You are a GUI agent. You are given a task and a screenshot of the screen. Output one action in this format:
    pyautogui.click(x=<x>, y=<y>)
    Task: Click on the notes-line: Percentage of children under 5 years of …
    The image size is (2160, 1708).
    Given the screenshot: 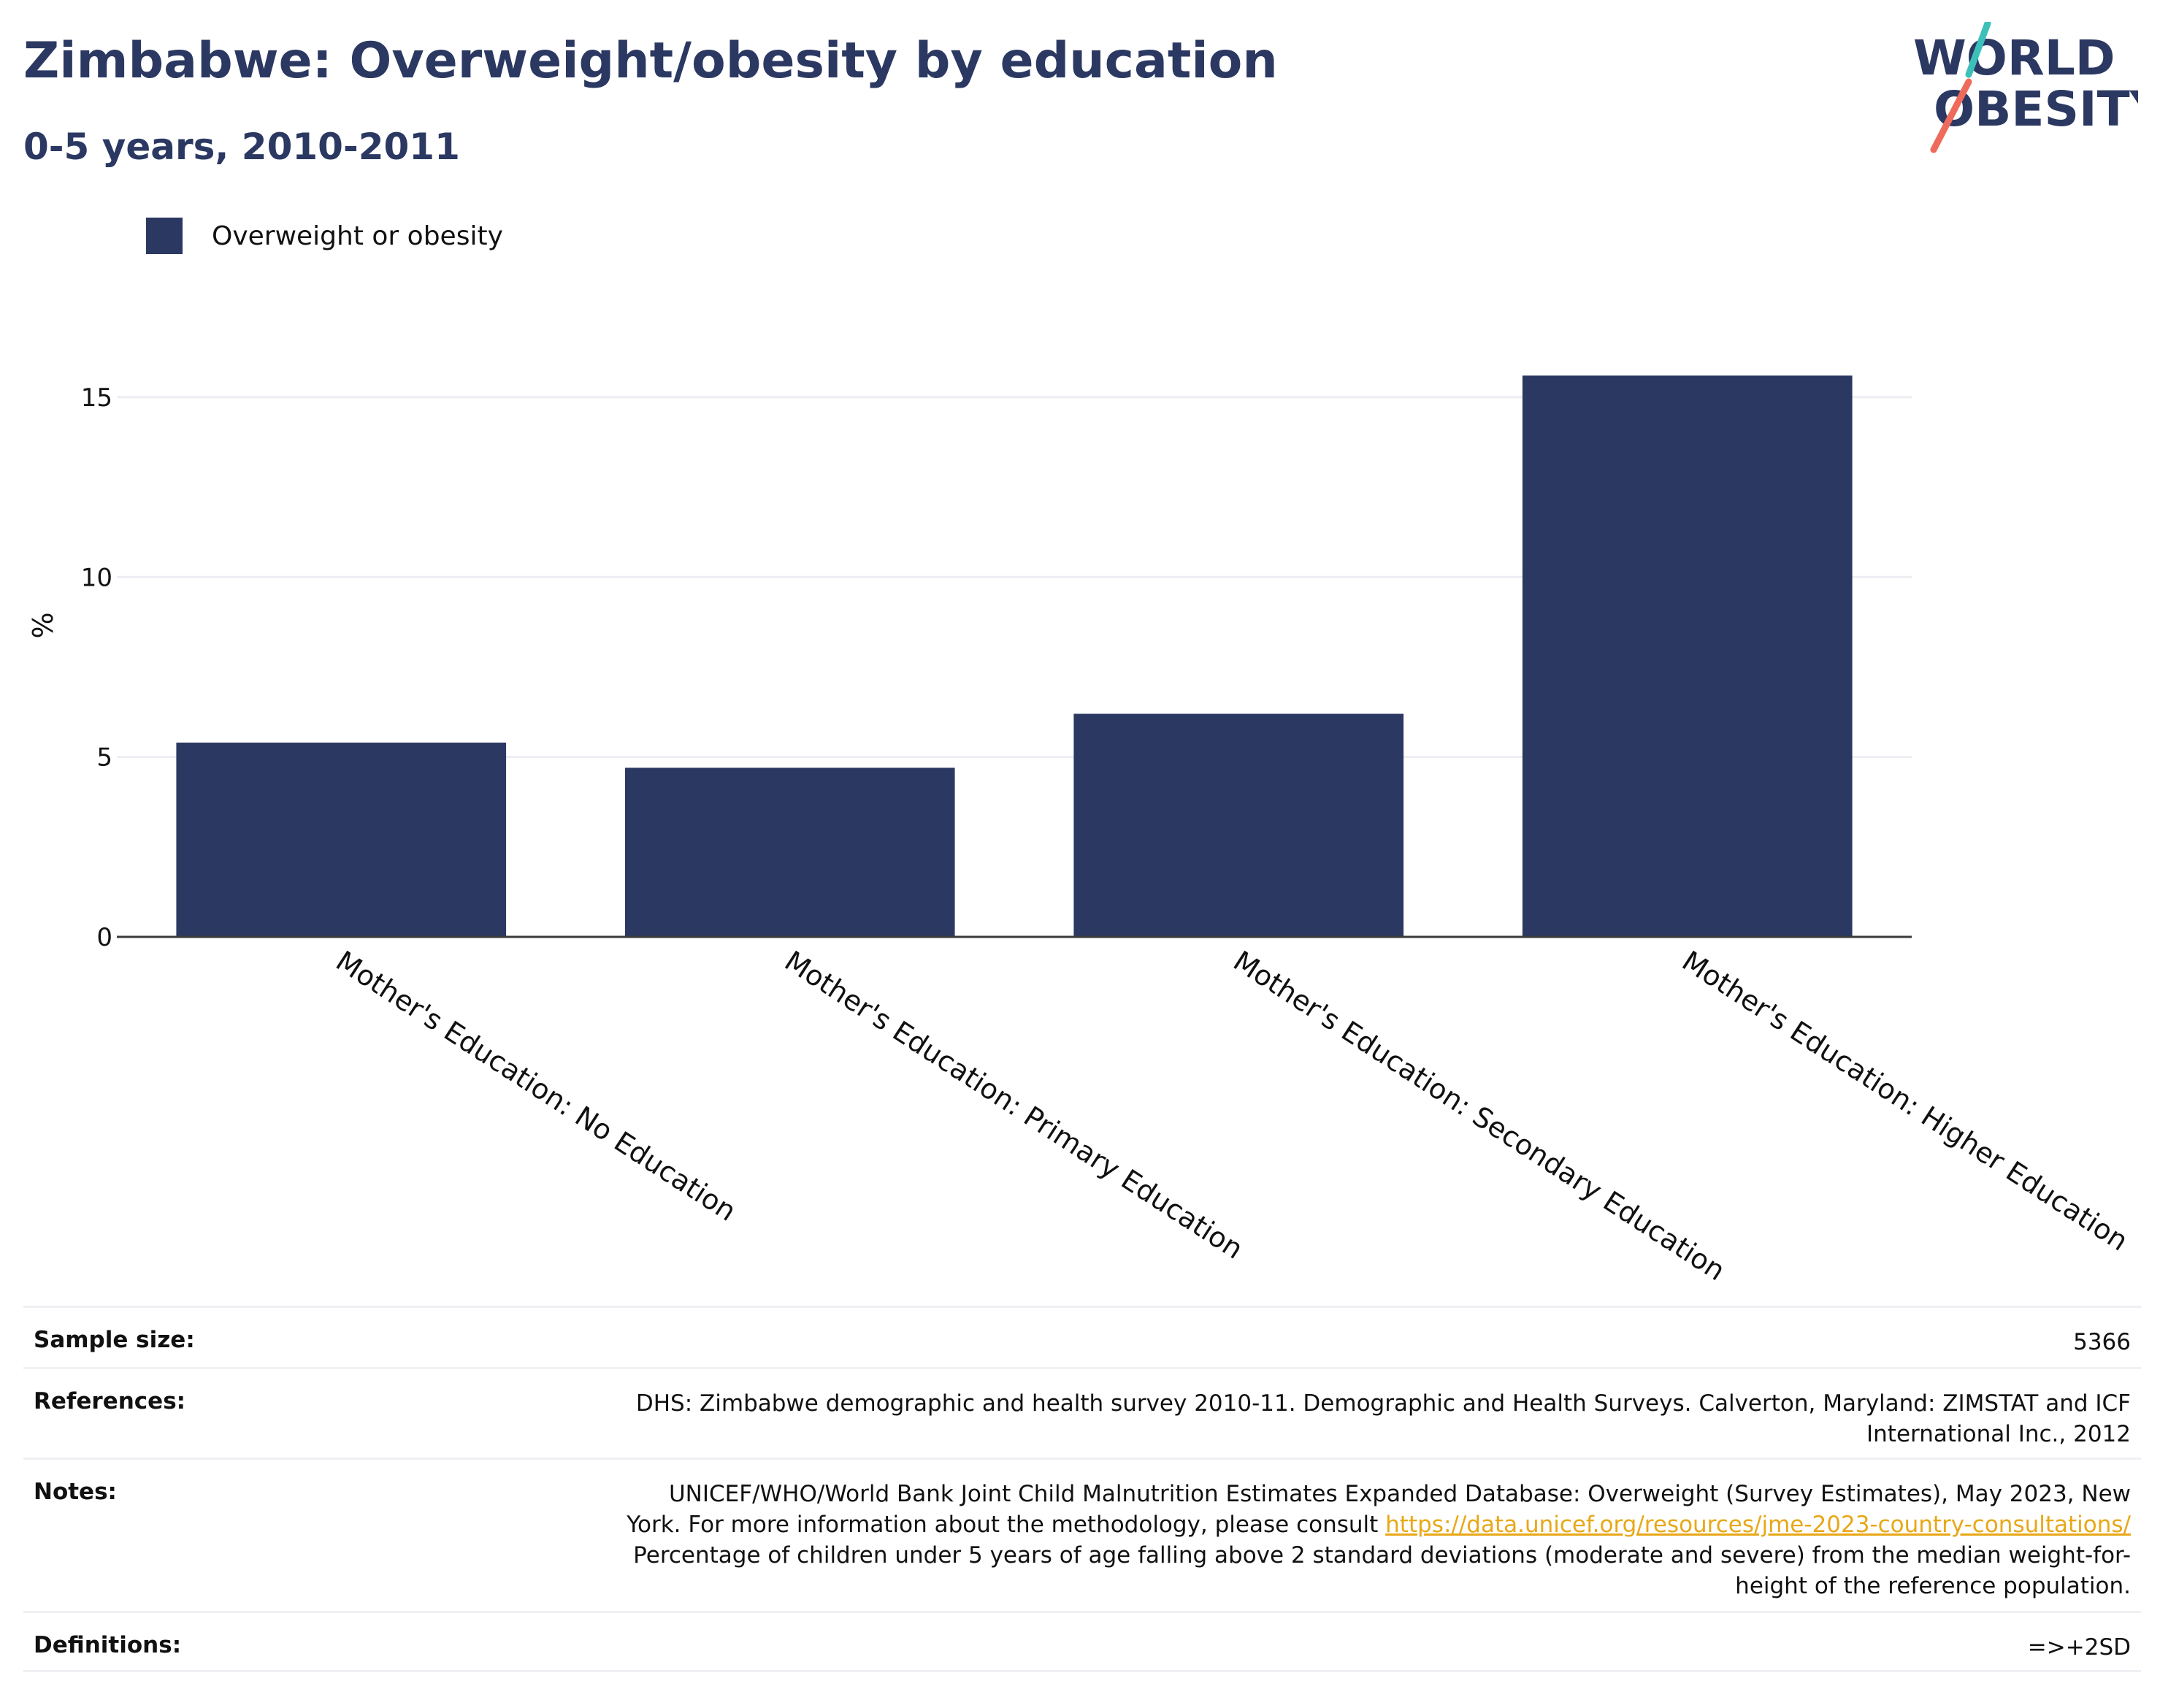 What is the action you would take?
    pyautogui.click(x=1382, y=1555)
    